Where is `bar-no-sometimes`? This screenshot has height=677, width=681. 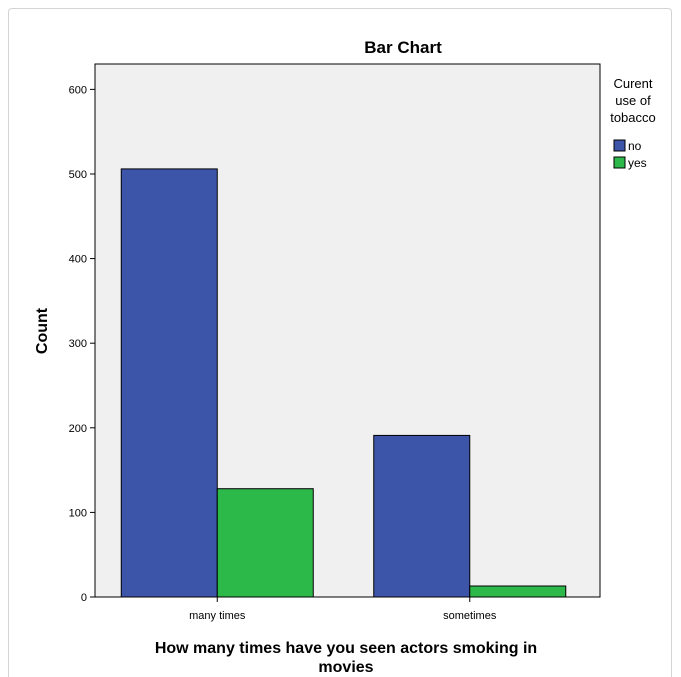
bar-no-sometimes is located at coordinates (422, 516).